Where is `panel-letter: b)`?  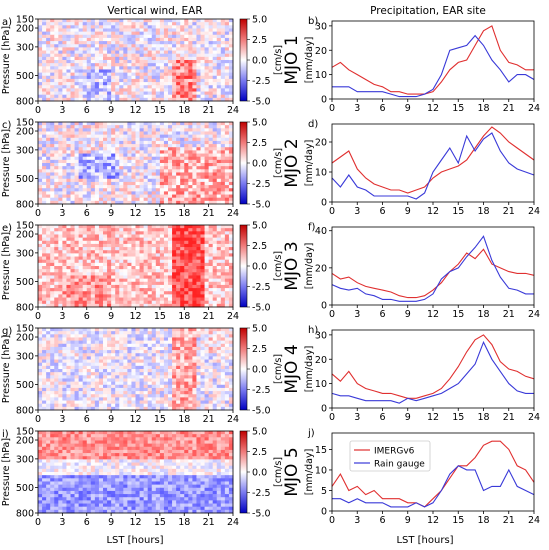 panel-letter: b) is located at coordinates (313, 21).